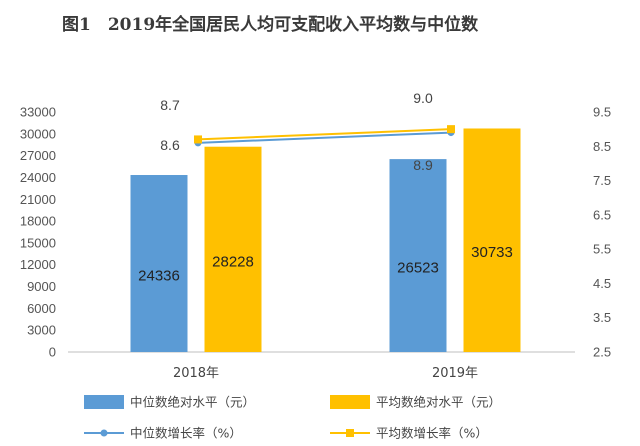  Describe the element at coordinates (170, 105) in the screenshot. I see `rate-label: 8.7` at that location.